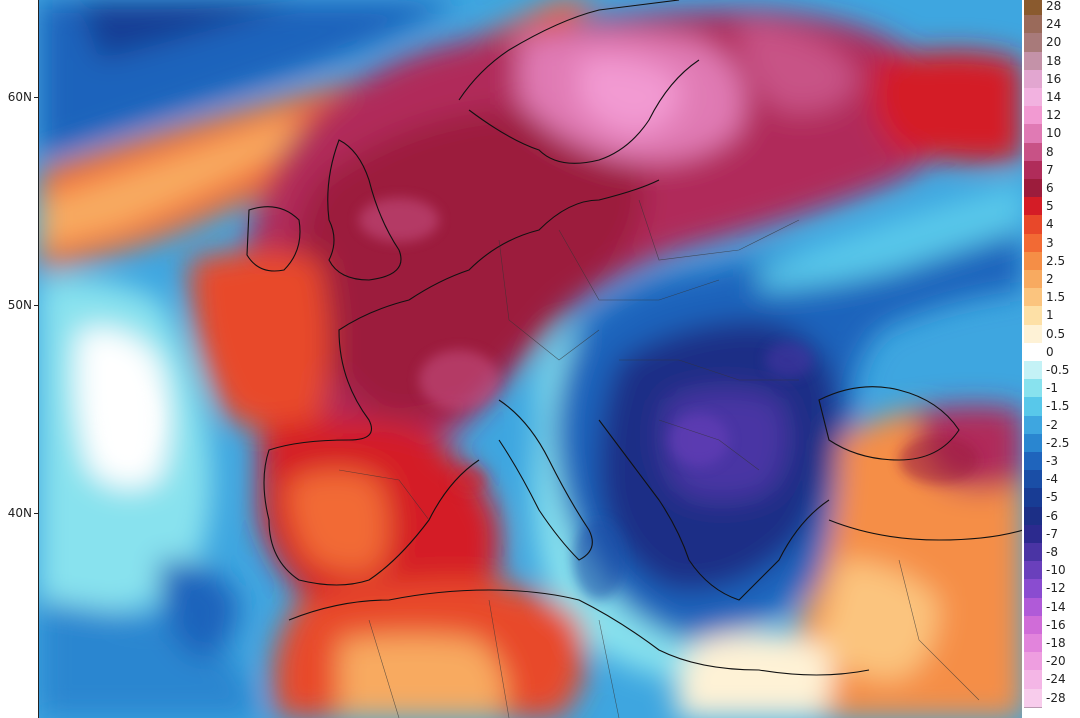 This screenshot has height=718, width=1080. Describe the element at coordinates (1054, 7) in the screenshot. I see `legend-label: 28` at that location.